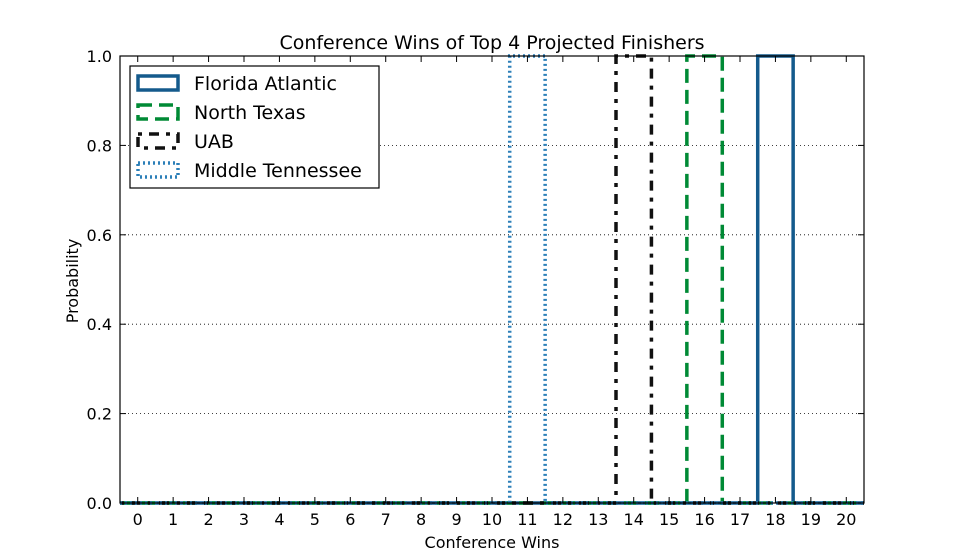 The height and width of the screenshot is (560, 960). I want to click on x-tick-label: 0, so click(138, 519).